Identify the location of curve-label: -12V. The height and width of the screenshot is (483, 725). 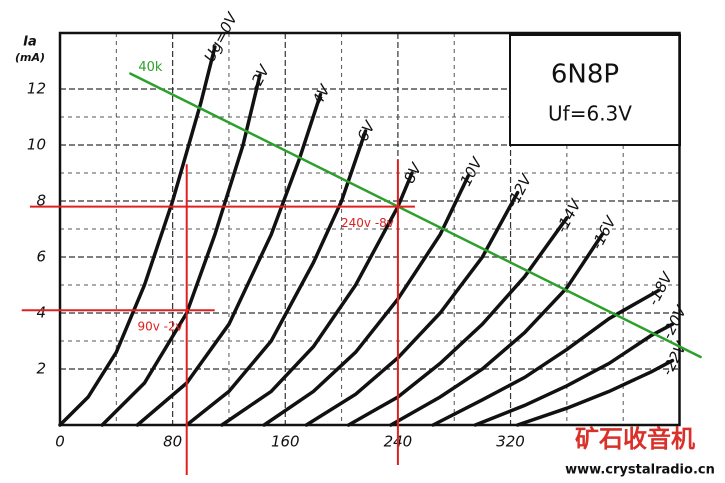
(519, 190).